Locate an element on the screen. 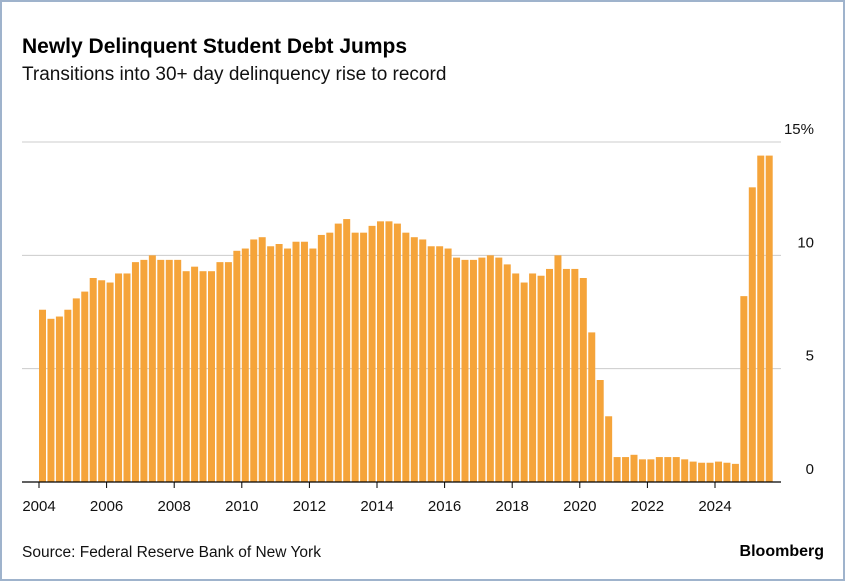 This screenshot has height=581, width=845. x-tick-label: 2014 is located at coordinates (376, 506).